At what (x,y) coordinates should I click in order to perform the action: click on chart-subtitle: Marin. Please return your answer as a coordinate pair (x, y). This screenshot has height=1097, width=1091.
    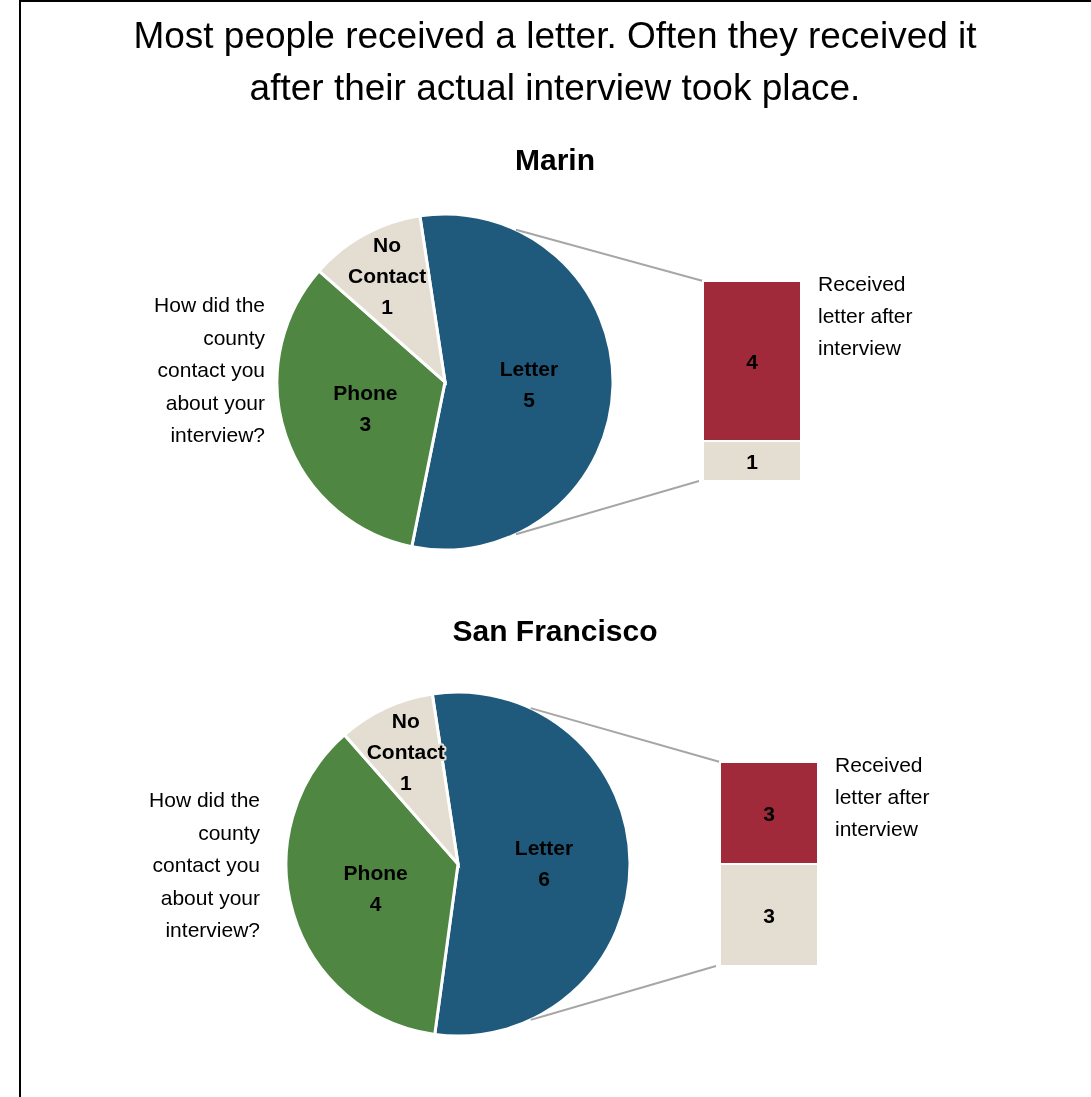
    Looking at the image, I should click on (555, 159).